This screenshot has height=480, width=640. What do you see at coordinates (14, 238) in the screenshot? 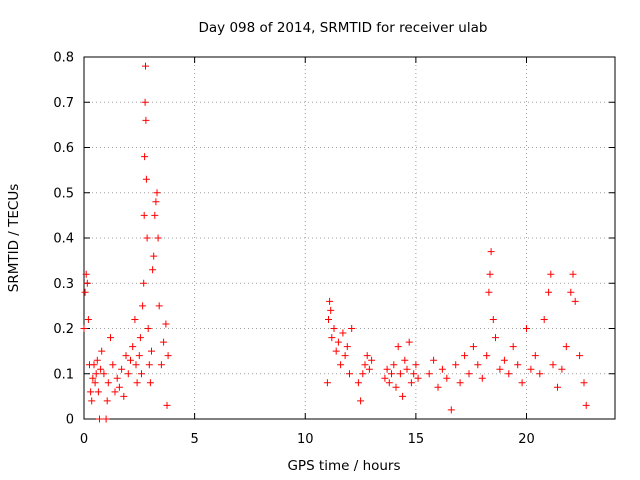
I see `y-axis-title: SRMTID / TECUs` at bounding box center [14, 238].